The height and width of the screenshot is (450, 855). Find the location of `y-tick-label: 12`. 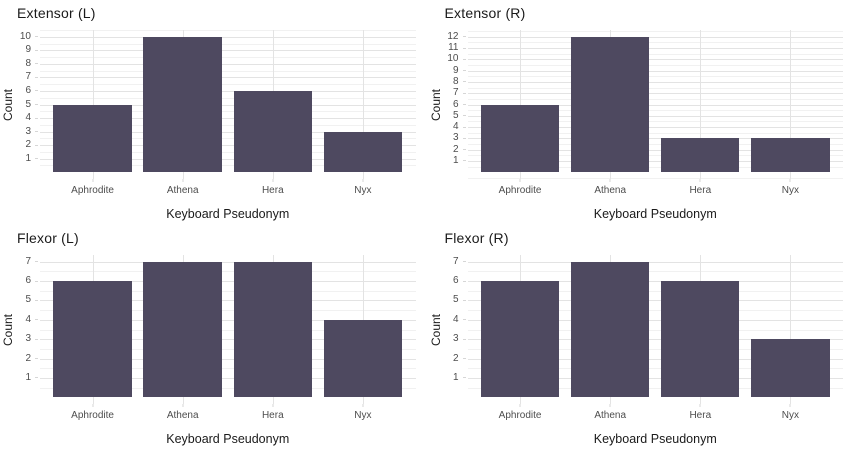

y-tick-label: 12 is located at coordinates (453, 36).